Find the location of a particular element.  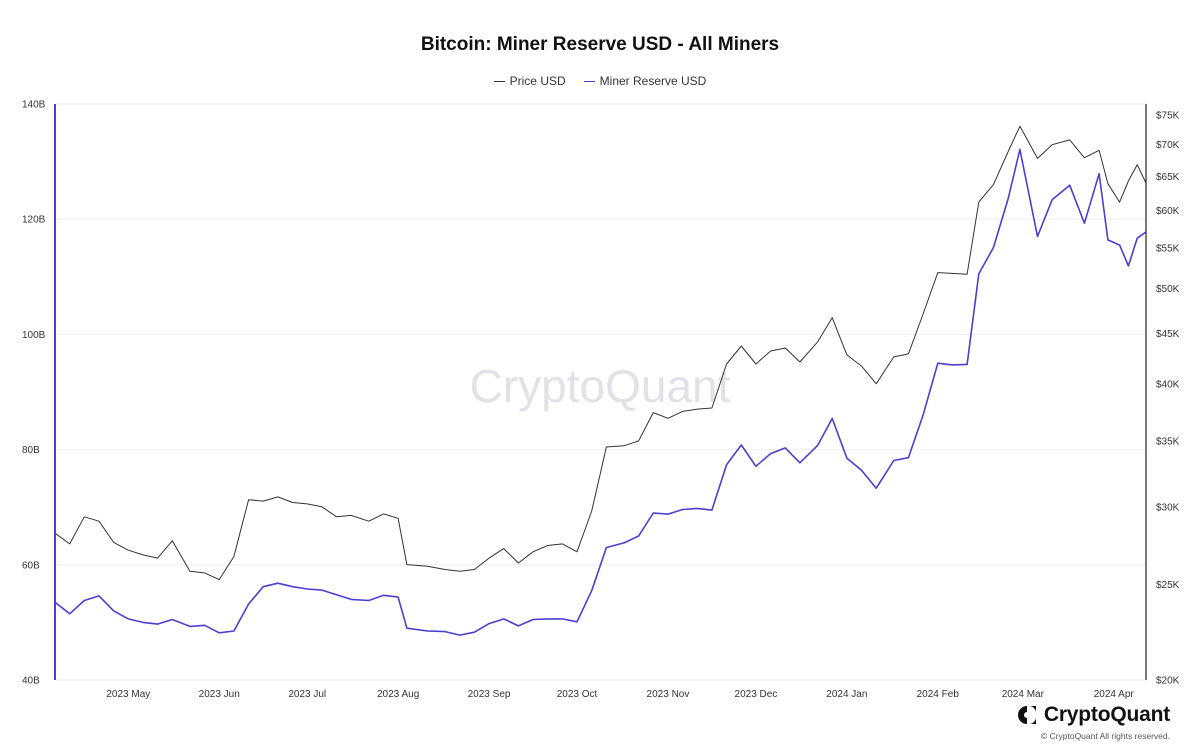

x-tick-label: 2024 Apr is located at coordinates (1114, 694).